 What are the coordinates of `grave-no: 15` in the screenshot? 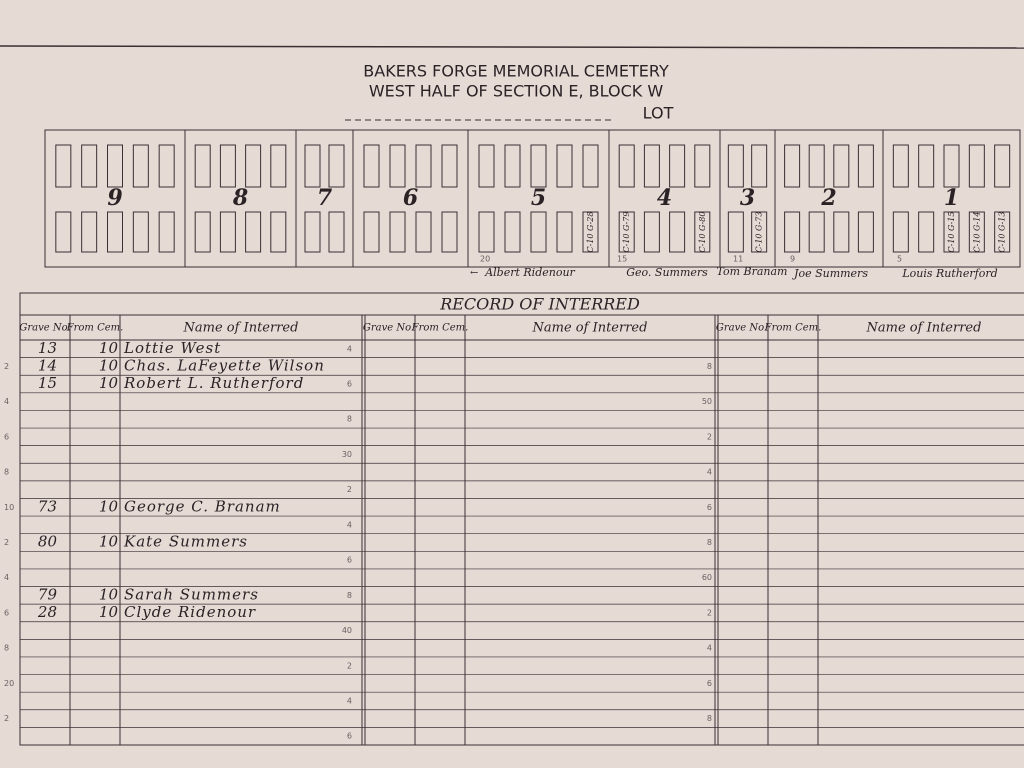 It's located at (47, 383).